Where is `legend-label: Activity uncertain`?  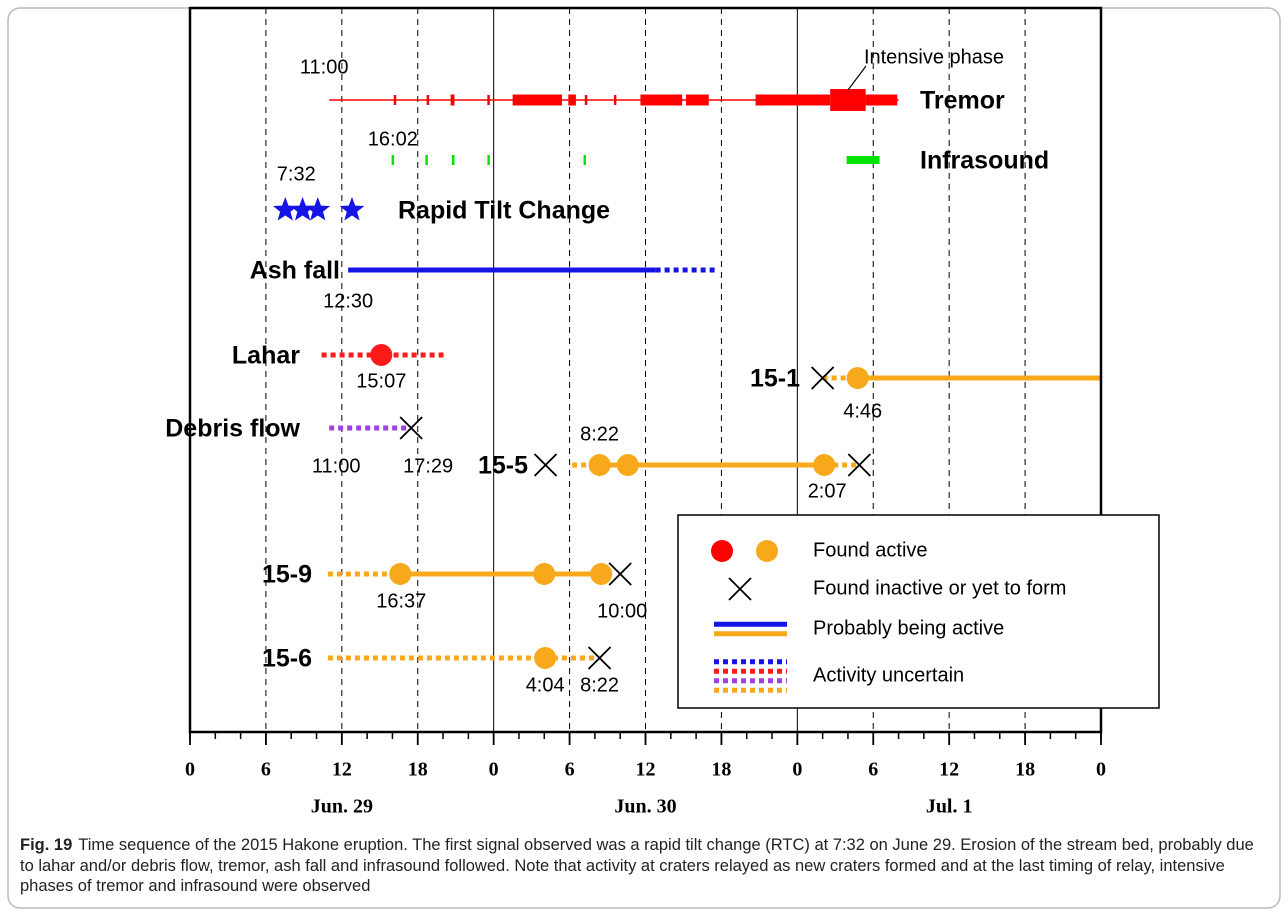 legend-label: Activity uncertain is located at coordinates (888, 675).